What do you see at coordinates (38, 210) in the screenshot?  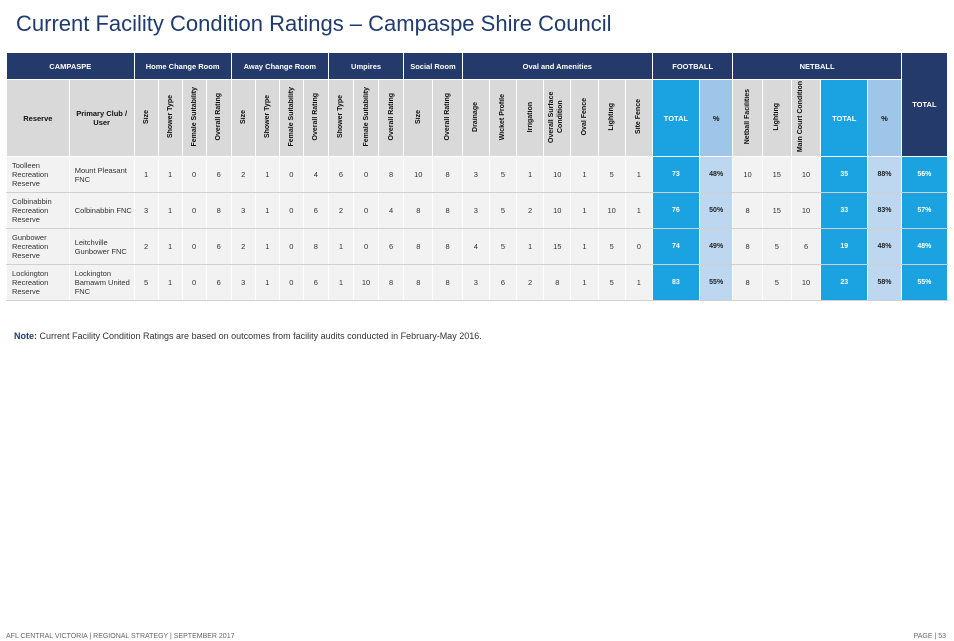 I see `cell-reserve: Colbinabbin Recreation Reserve` at bounding box center [38, 210].